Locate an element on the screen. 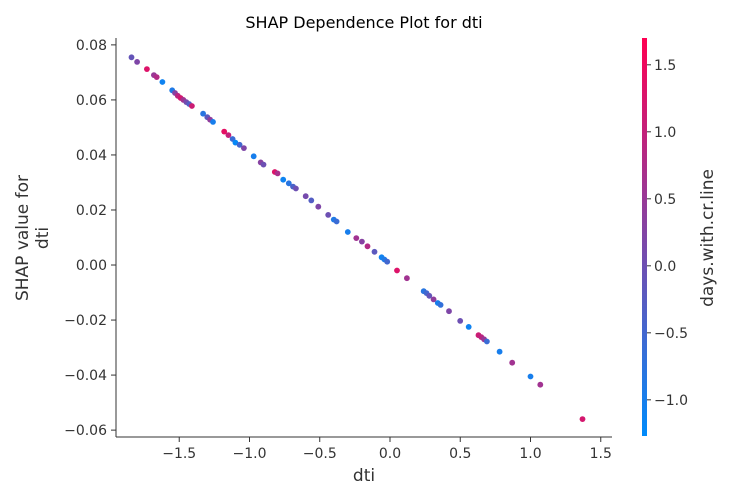 This screenshot has height=500, width=750. x-tick-label: 1.0 is located at coordinates (530, 454).